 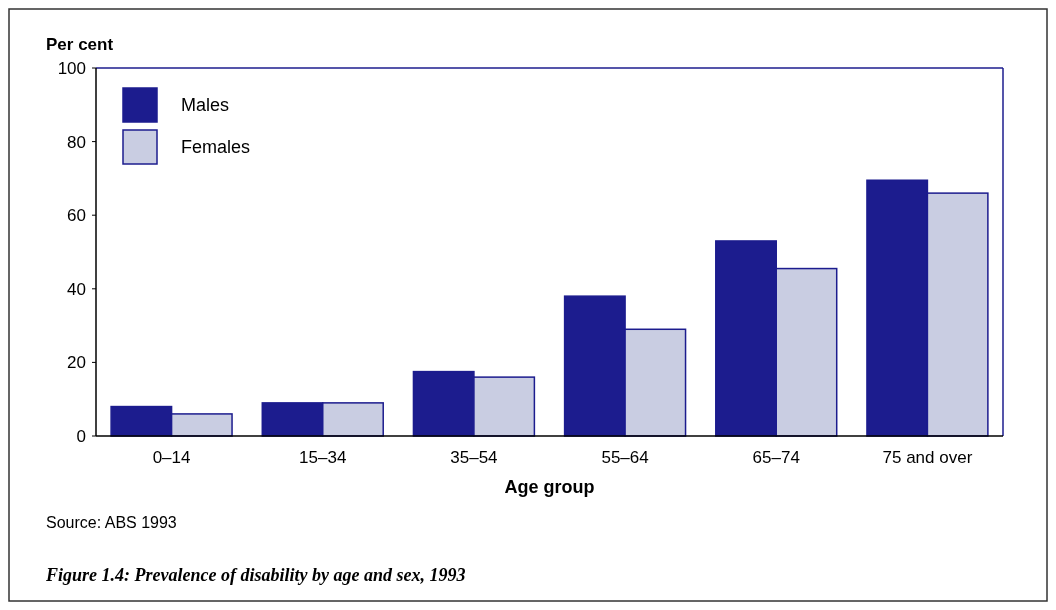 What do you see at coordinates (625, 457) in the screenshot?
I see `x-tick-label: 55–64` at bounding box center [625, 457].